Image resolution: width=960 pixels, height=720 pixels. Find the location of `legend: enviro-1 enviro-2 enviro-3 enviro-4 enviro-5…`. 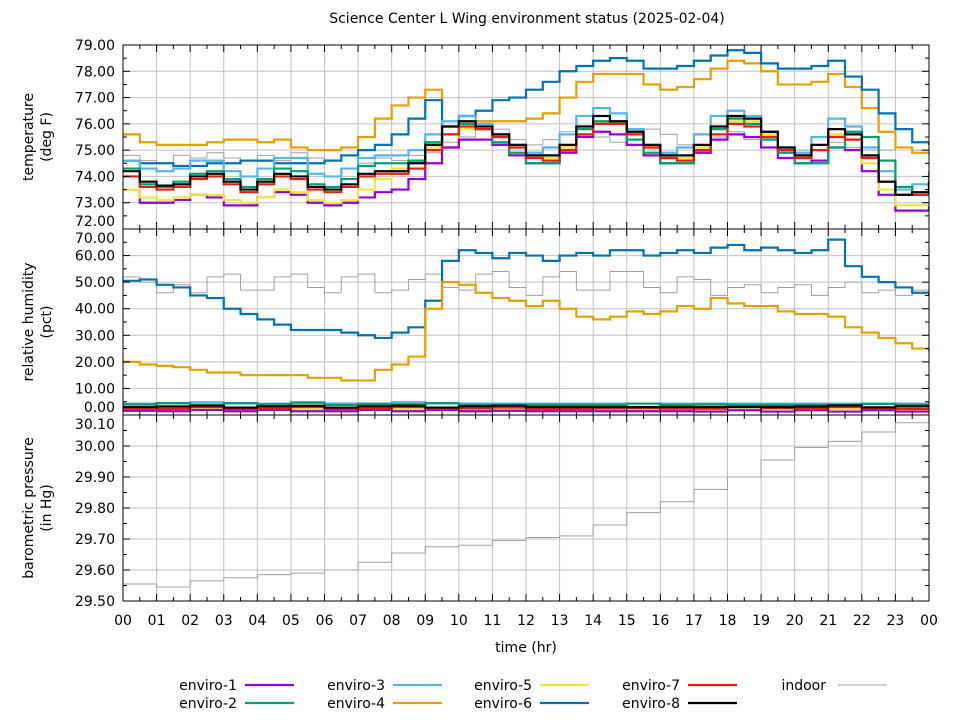

legend: enviro-1 enviro-2 enviro-3 enviro-4 enviro-5… is located at coordinates (533, 695).